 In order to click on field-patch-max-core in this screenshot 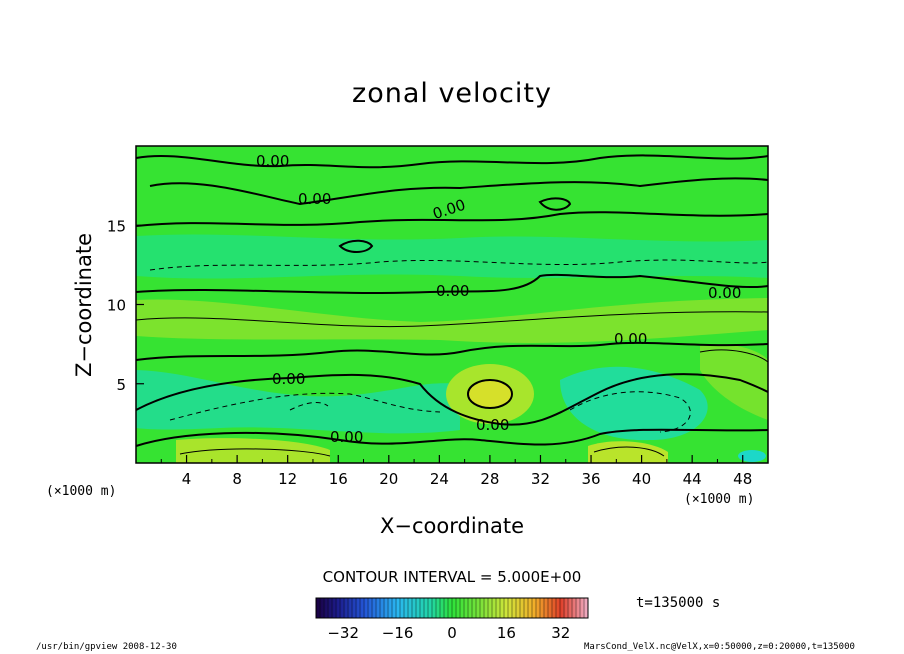, I will do `click(490, 394)`.